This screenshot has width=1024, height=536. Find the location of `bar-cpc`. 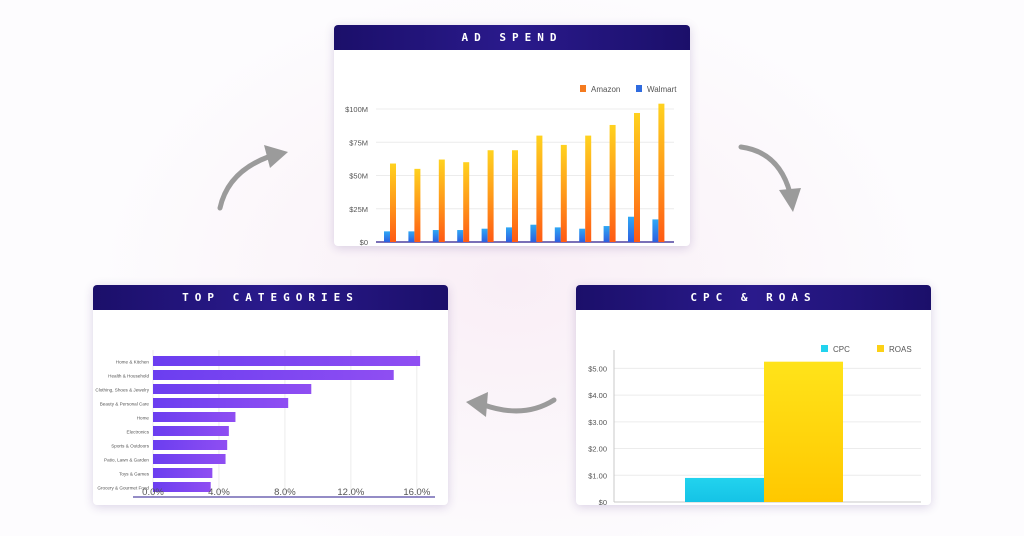

bar-cpc is located at coordinates (724, 489).